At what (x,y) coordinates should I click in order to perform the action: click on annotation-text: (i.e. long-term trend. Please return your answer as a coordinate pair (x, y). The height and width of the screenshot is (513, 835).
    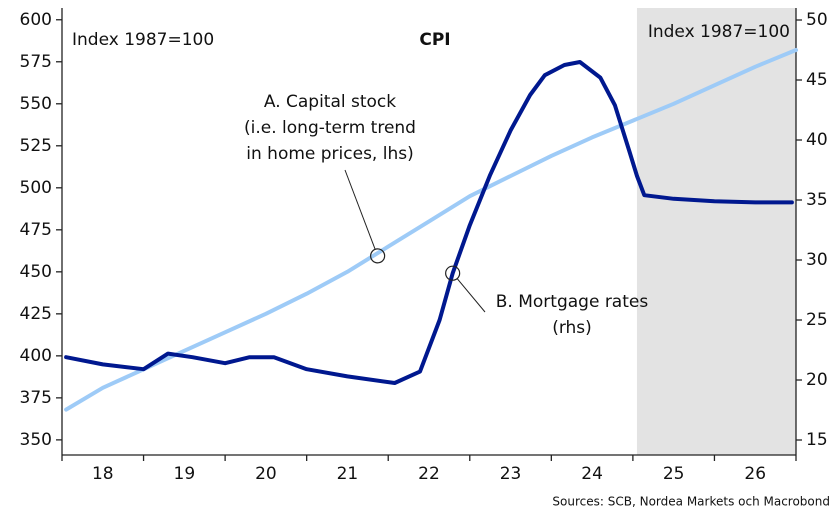
    Looking at the image, I should click on (330, 128).